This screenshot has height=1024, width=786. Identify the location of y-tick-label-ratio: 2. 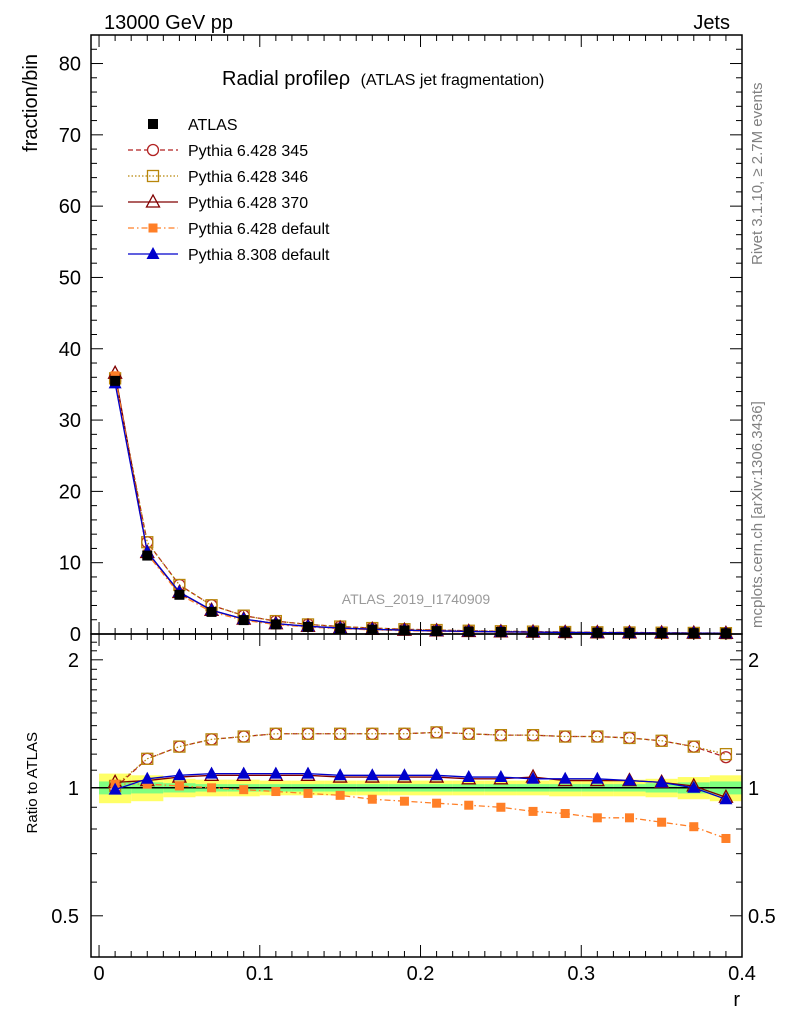
(73, 661).